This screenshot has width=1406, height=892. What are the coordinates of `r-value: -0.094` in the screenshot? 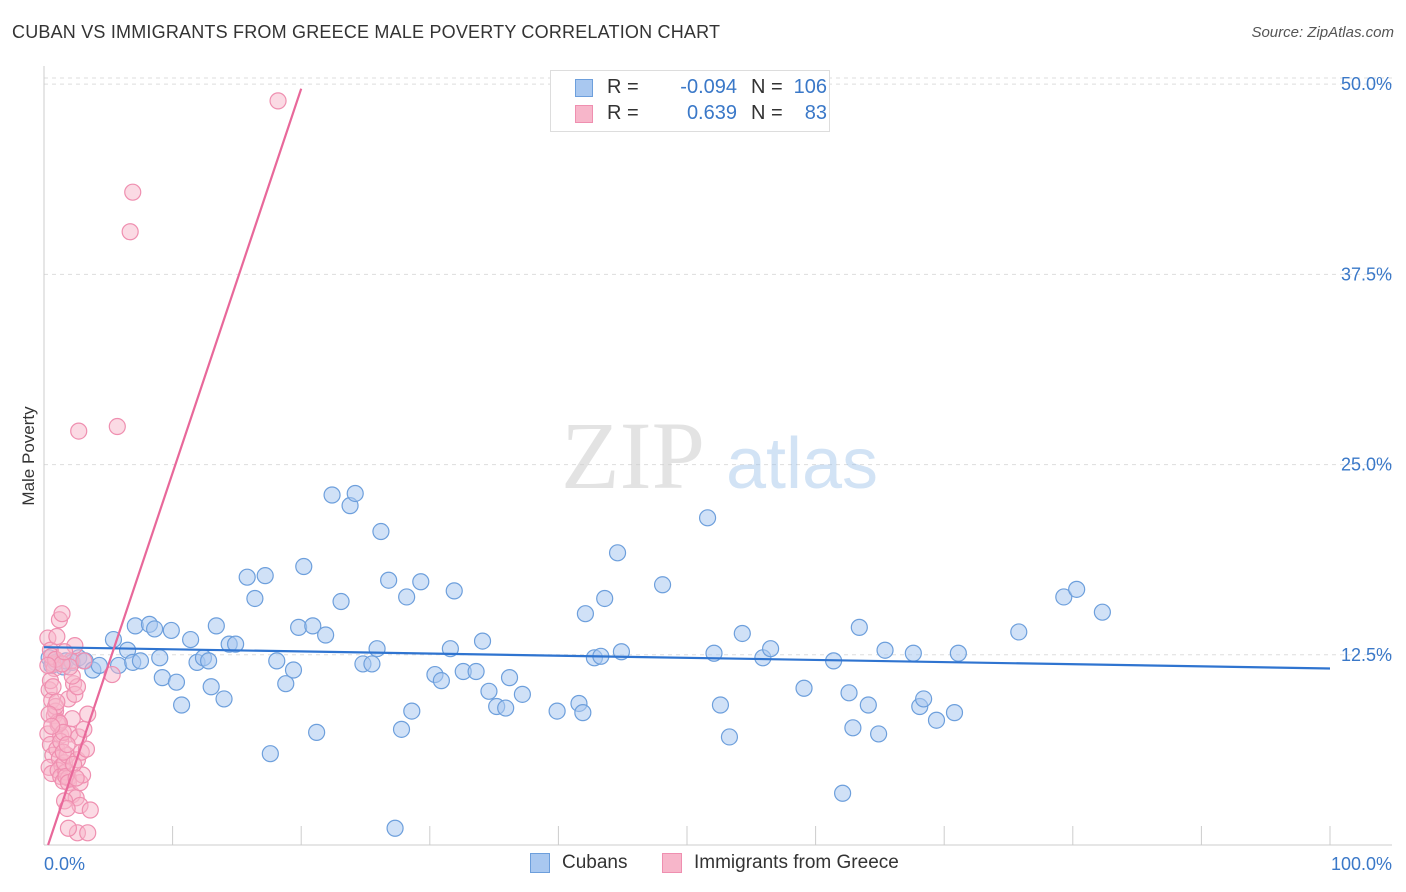 It's located at (708, 87).